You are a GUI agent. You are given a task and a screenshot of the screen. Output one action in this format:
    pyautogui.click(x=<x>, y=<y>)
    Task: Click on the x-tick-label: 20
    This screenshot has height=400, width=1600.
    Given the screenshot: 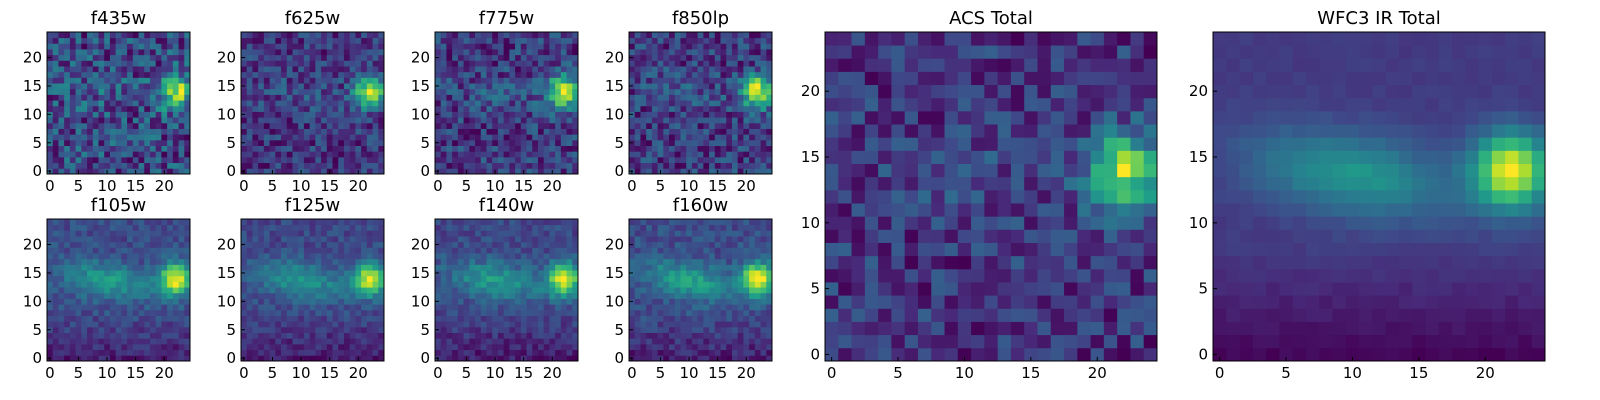 What is the action you would take?
    pyautogui.click(x=164, y=186)
    